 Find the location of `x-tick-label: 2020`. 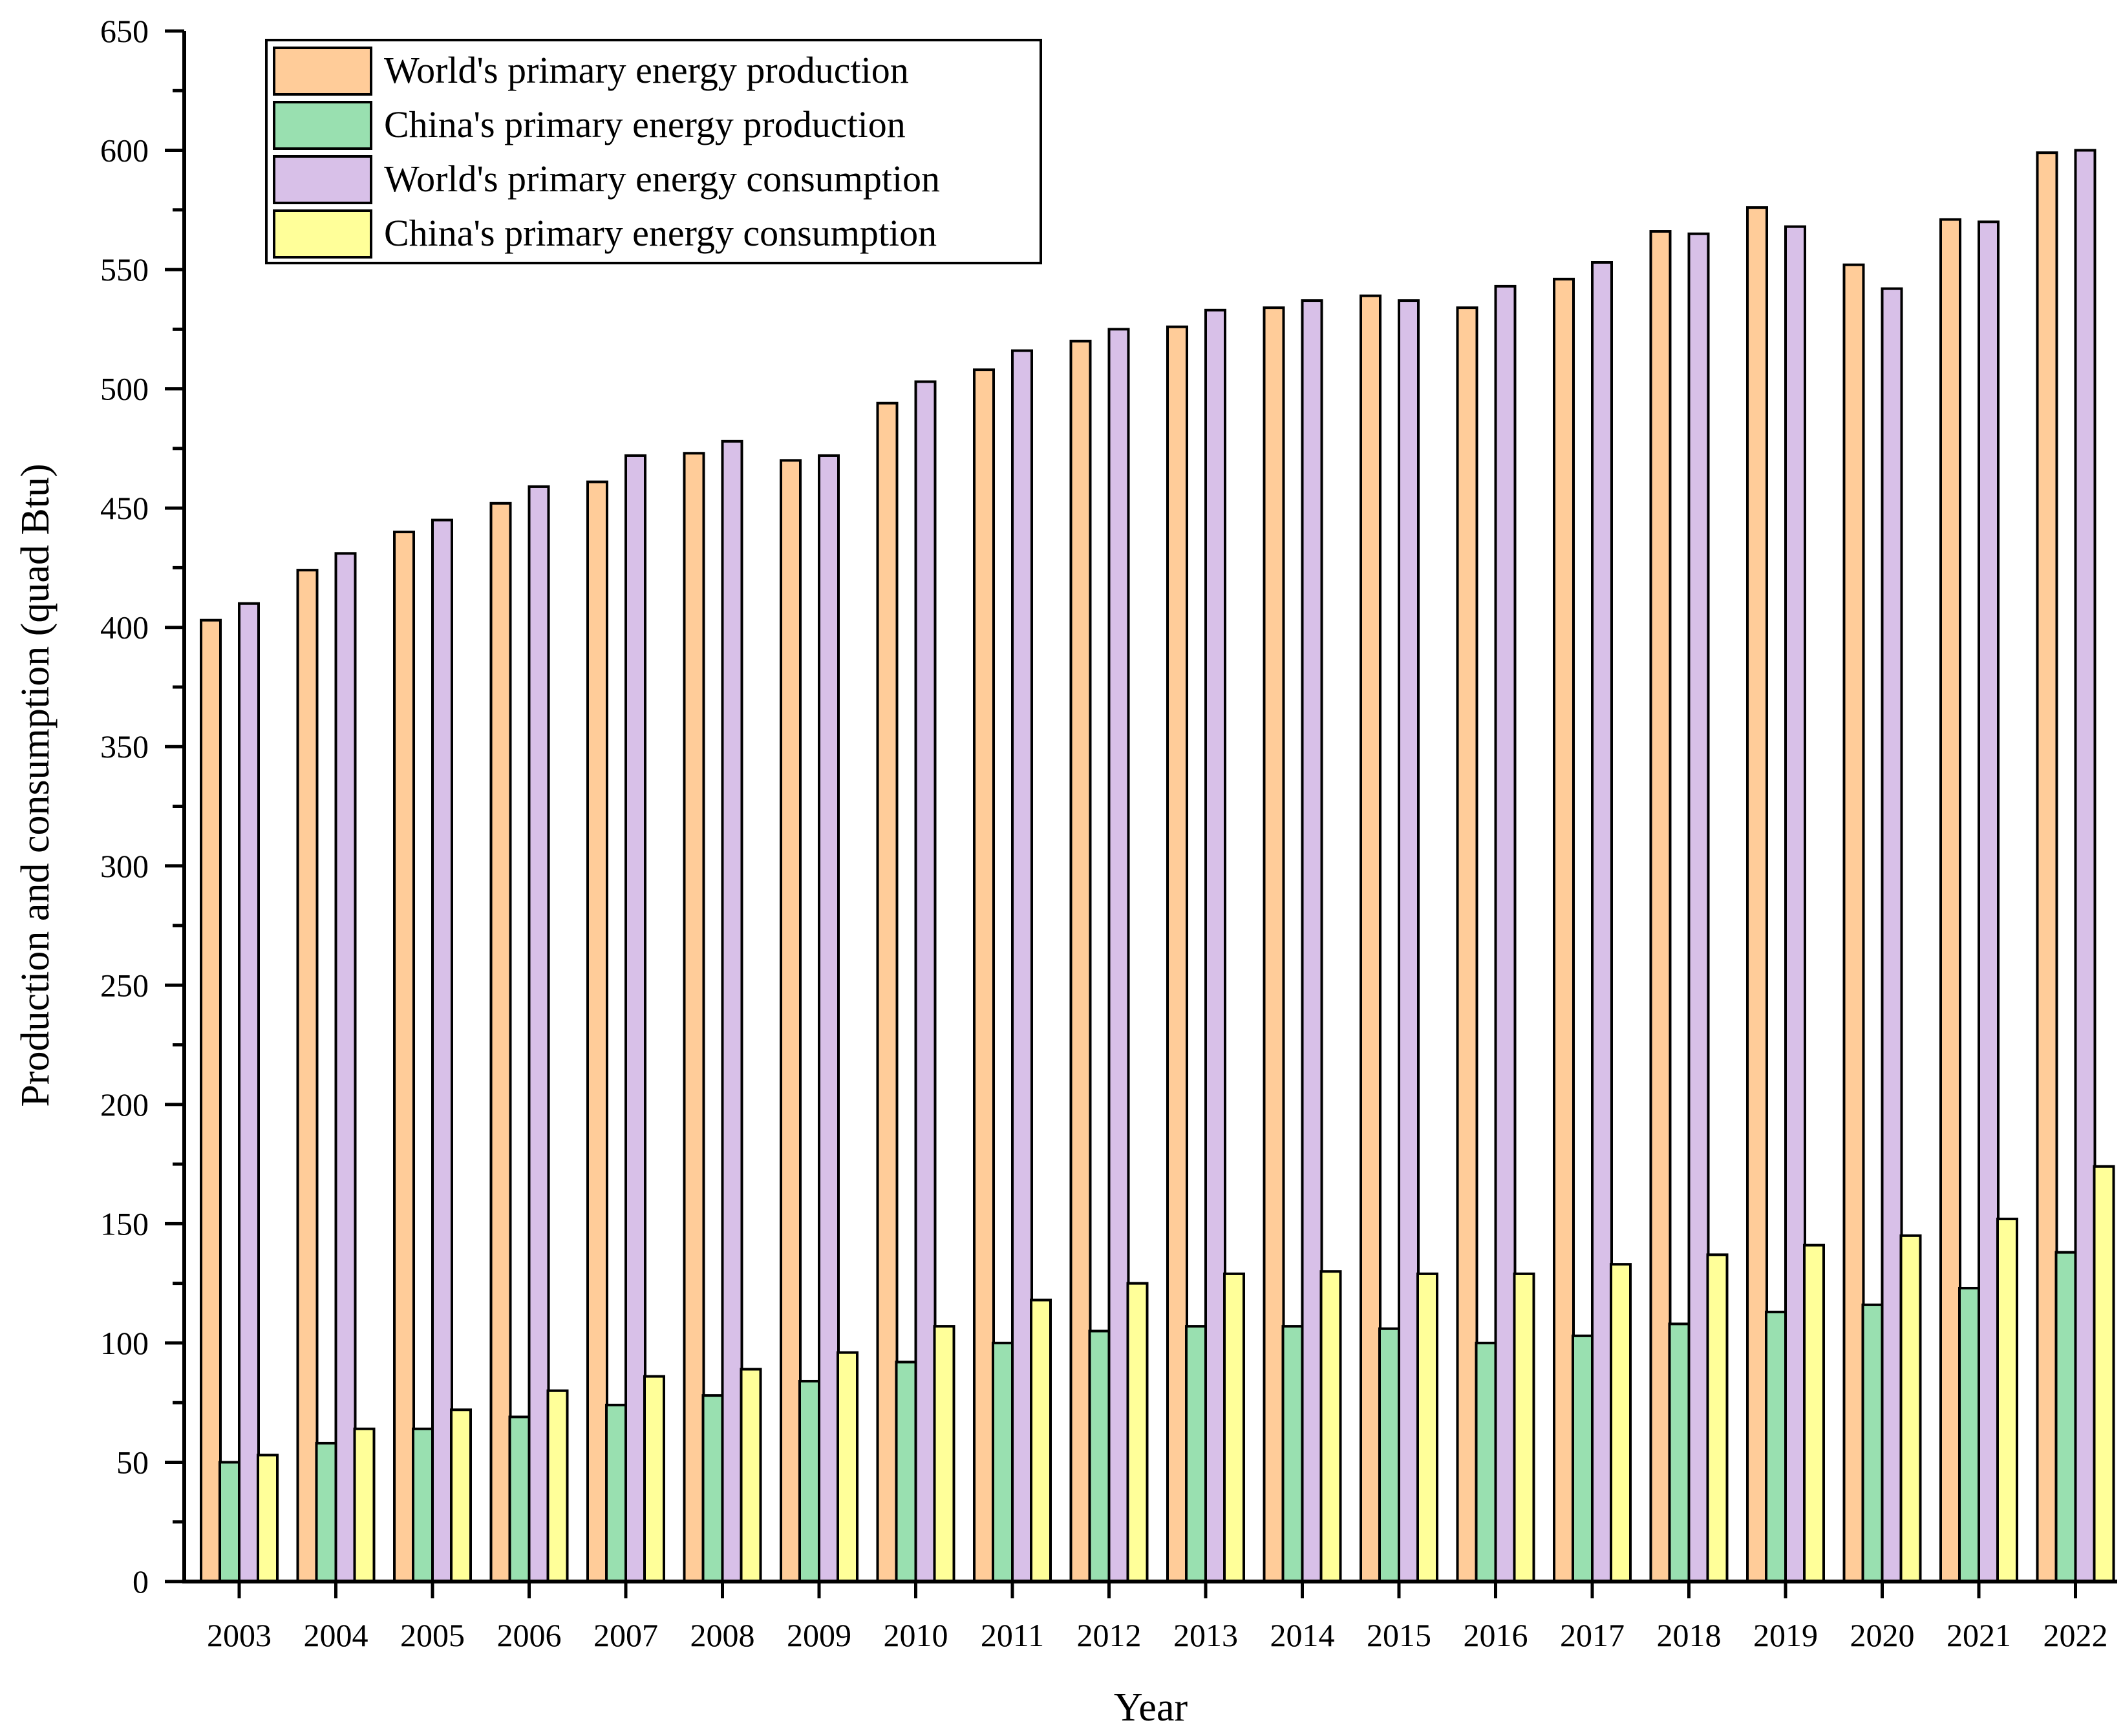

x-tick-label: 2020 is located at coordinates (1882, 1635).